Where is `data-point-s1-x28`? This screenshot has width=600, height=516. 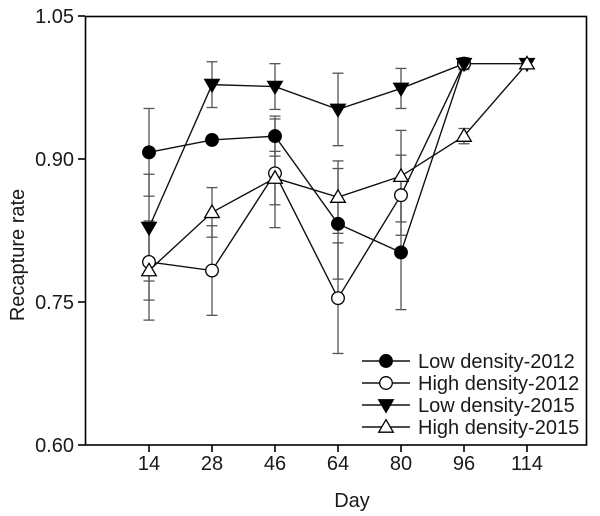 data-point-s1-x28 is located at coordinates (212, 270).